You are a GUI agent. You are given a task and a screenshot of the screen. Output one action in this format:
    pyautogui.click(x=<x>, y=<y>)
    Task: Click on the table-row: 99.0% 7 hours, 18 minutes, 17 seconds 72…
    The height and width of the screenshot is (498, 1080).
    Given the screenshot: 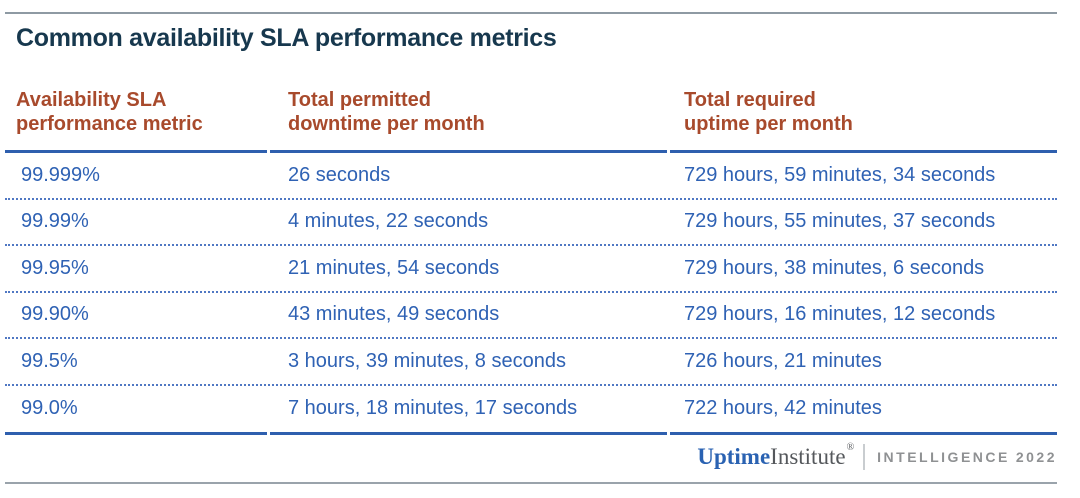 What is the action you would take?
    pyautogui.click(x=531, y=409)
    